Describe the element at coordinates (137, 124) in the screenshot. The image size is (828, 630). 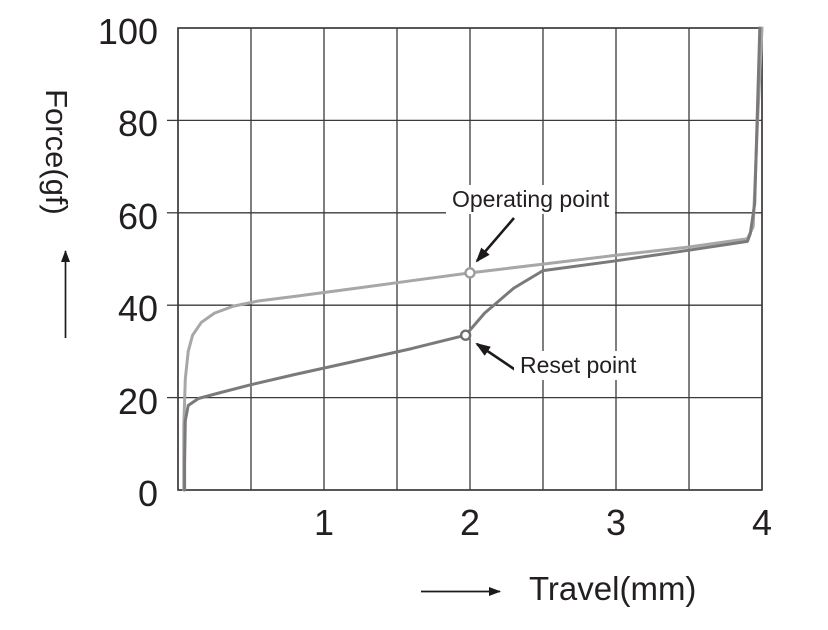
I see `y-tick-label: 80` at that location.